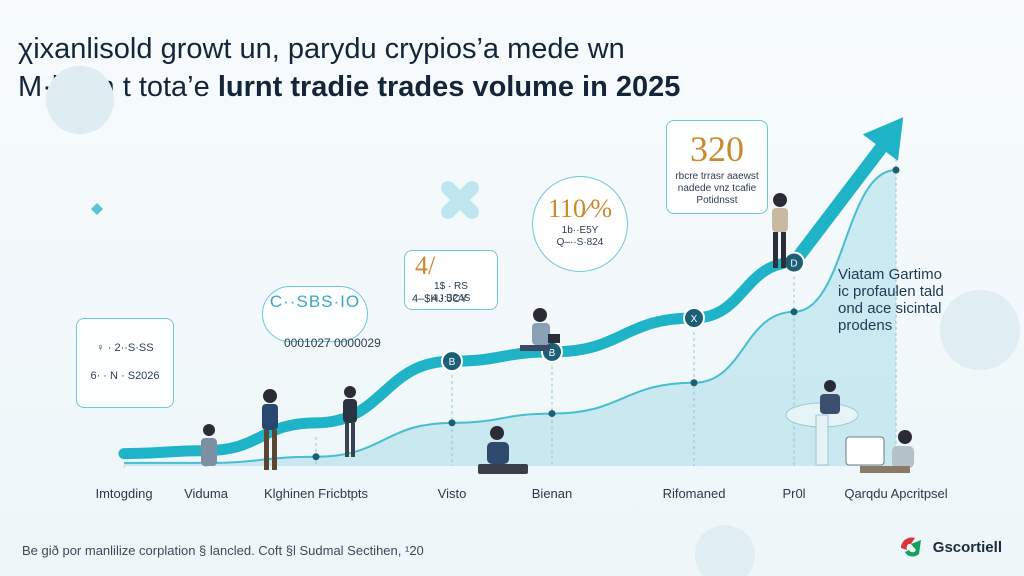 The image size is (1024, 576). I want to click on callout-line: Potidnsst, so click(717, 200).